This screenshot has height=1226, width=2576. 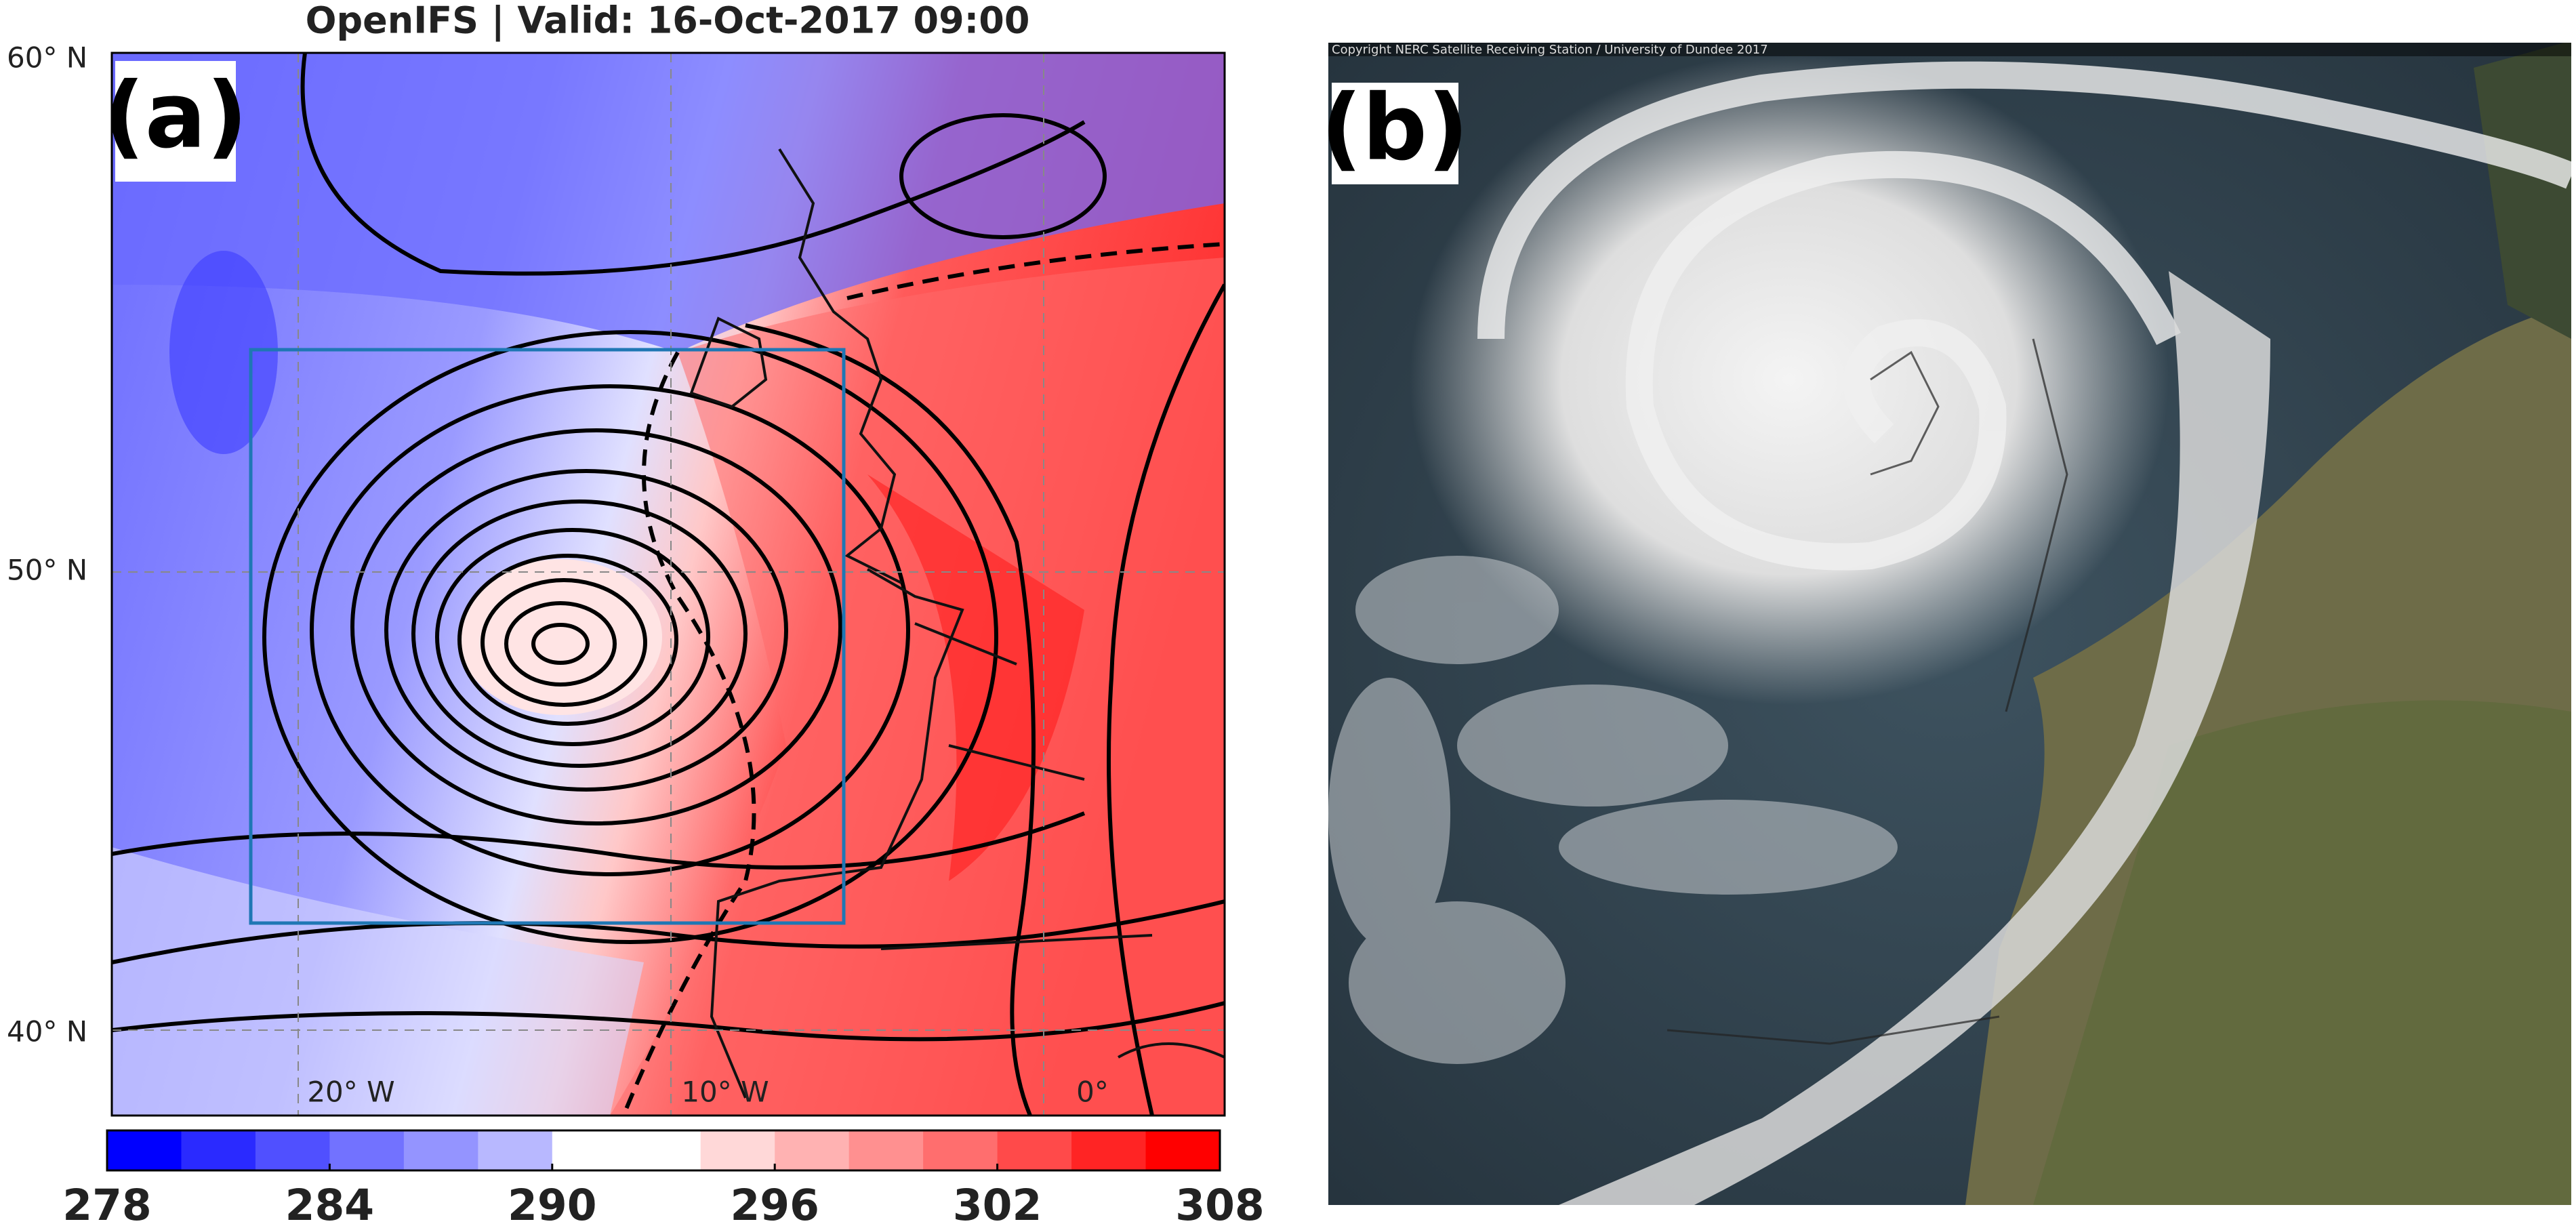 What do you see at coordinates (1092, 1092) in the screenshot?
I see `lon-label: 0°` at bounding box center [1092, 1092].